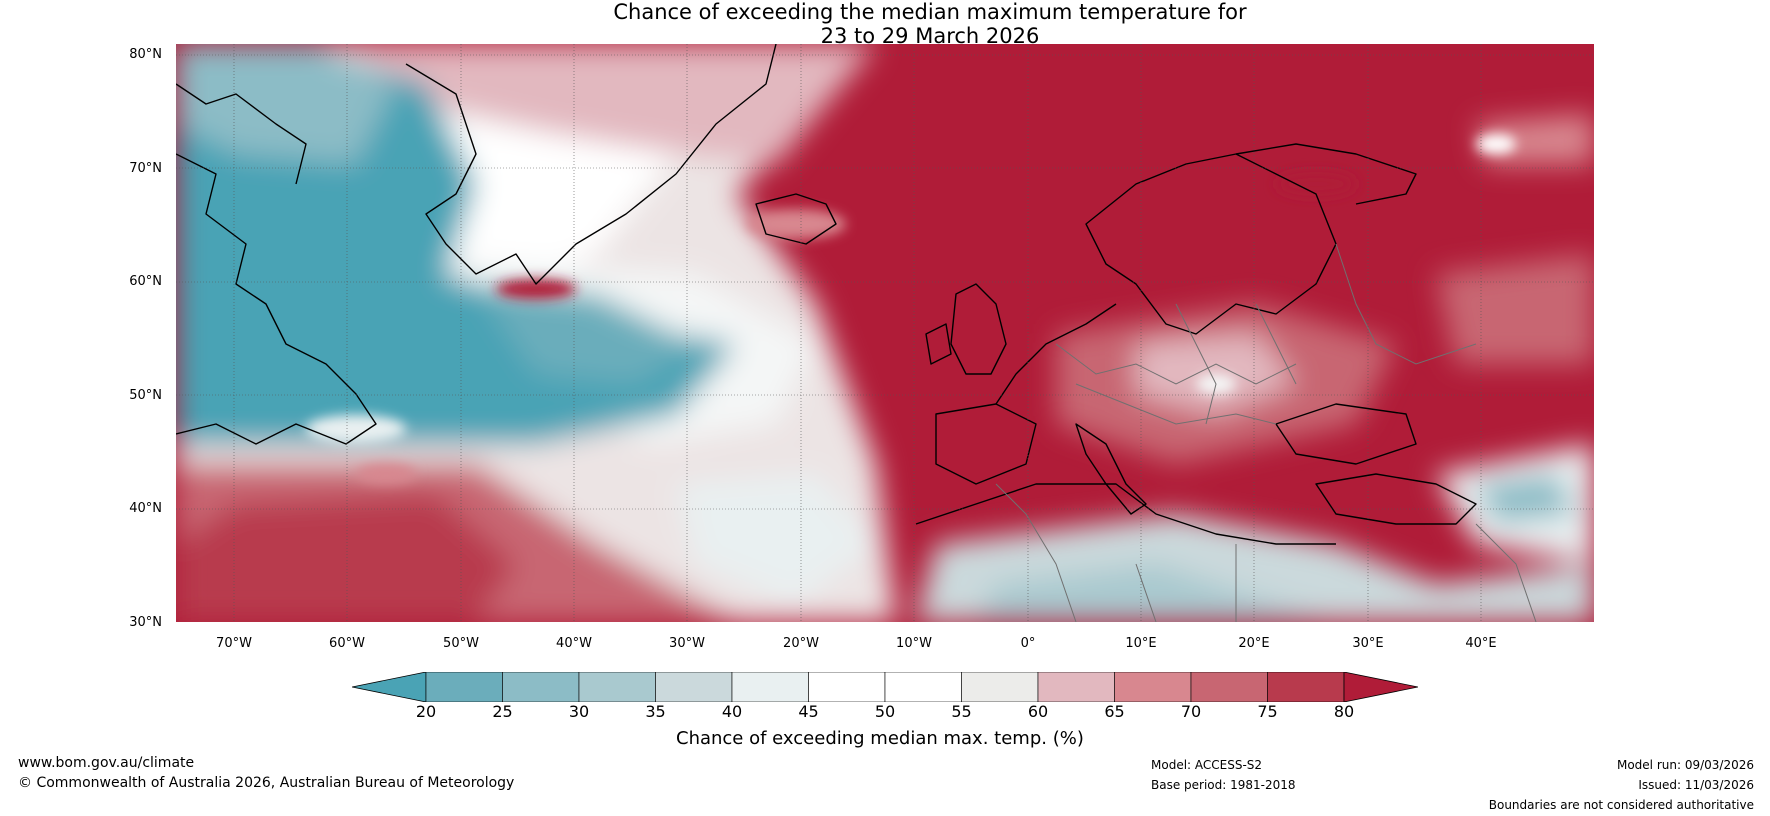  I want to click on colorbar-extend-low, so click(389, 687).